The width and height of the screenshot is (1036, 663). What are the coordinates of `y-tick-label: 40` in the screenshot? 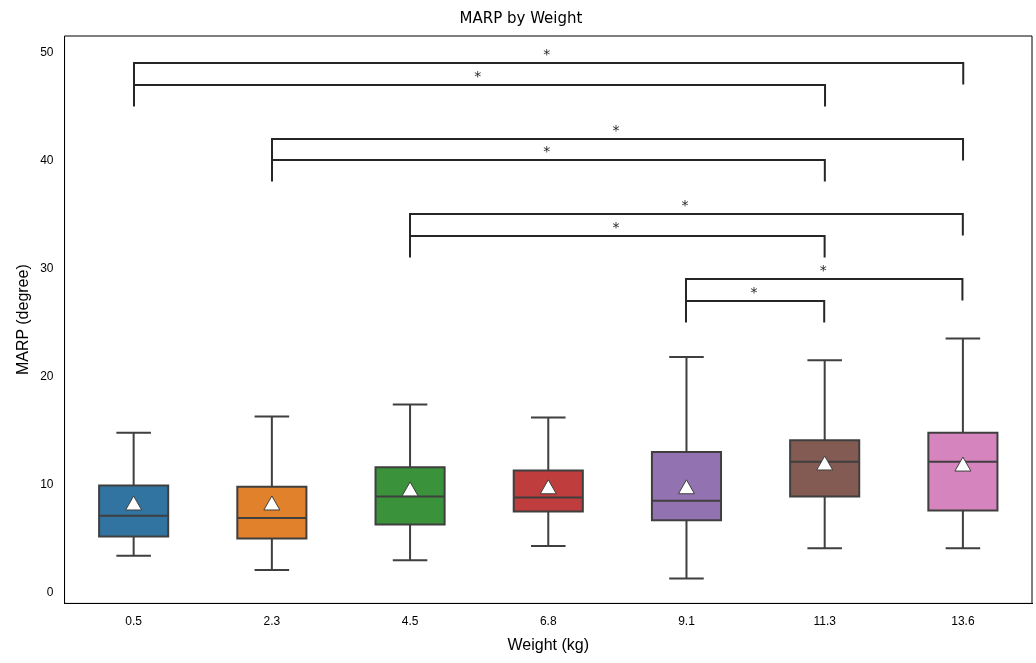 It's located at (47, 159).